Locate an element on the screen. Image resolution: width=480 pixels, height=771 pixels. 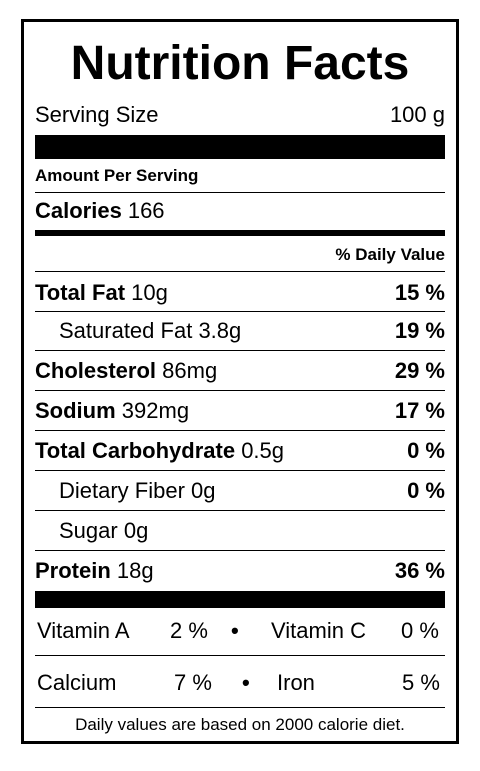
nutrient-amount: 86mg is located at coordinates (190, 370).